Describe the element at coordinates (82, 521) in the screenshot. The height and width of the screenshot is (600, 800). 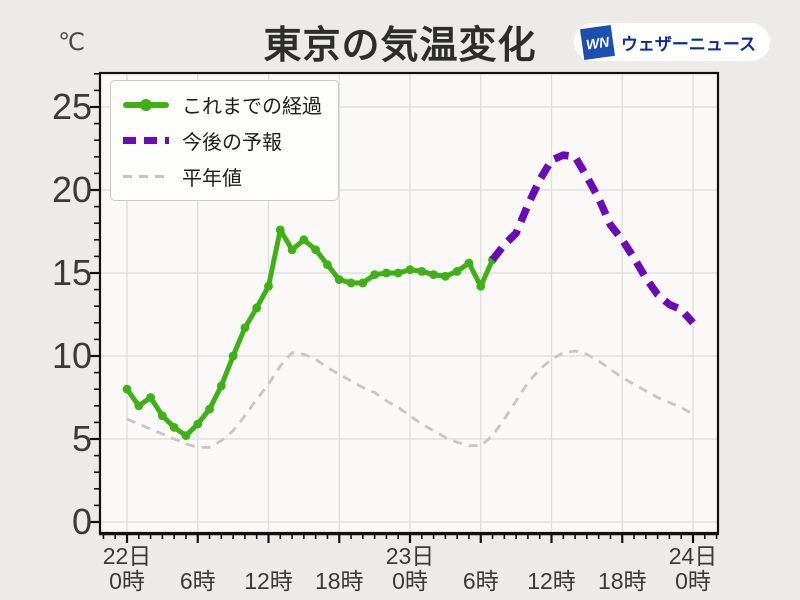
I see `y-tick-label: 0` at that location.